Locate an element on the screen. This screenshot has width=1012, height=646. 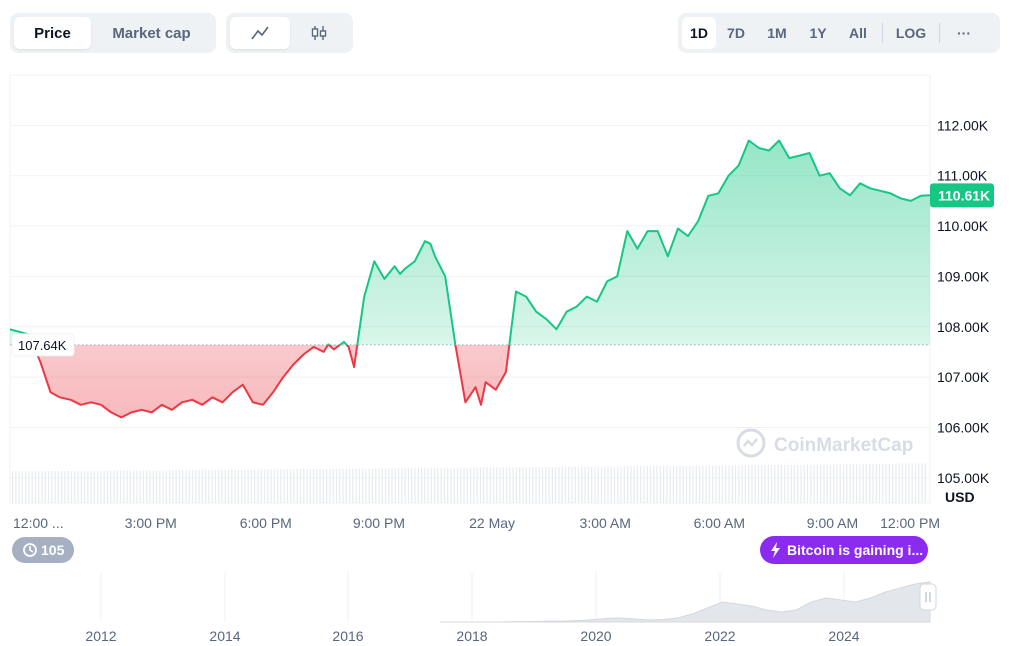
range-1m: 1M is located at coordinates (777, 33).